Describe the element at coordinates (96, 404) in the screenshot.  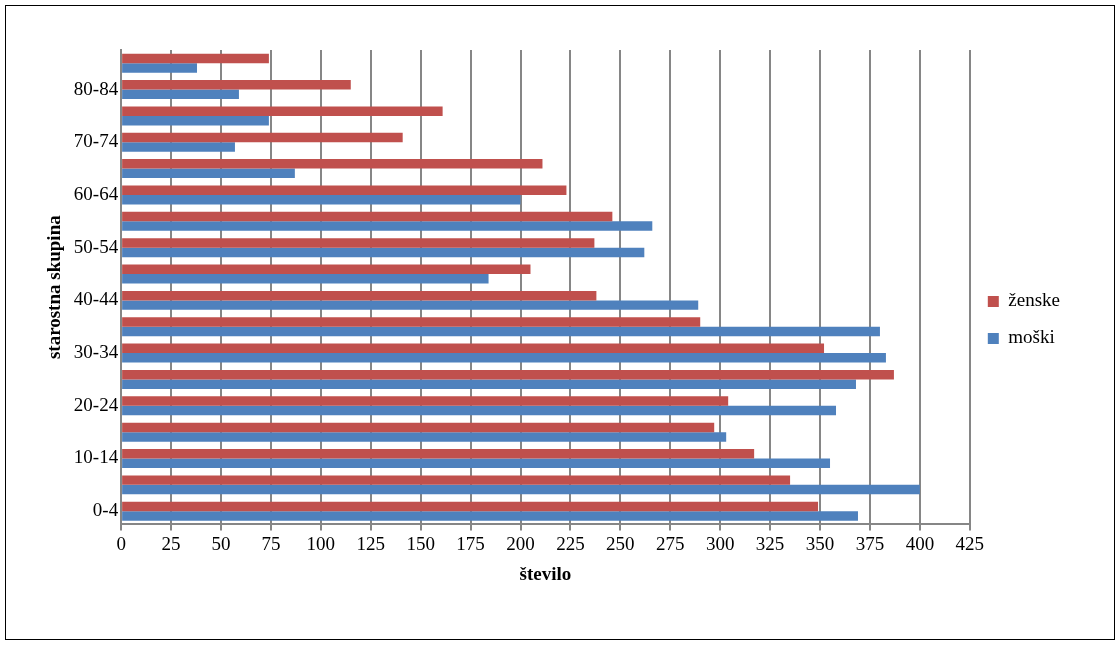
I see `y-tick-label: 20-24` at that location.